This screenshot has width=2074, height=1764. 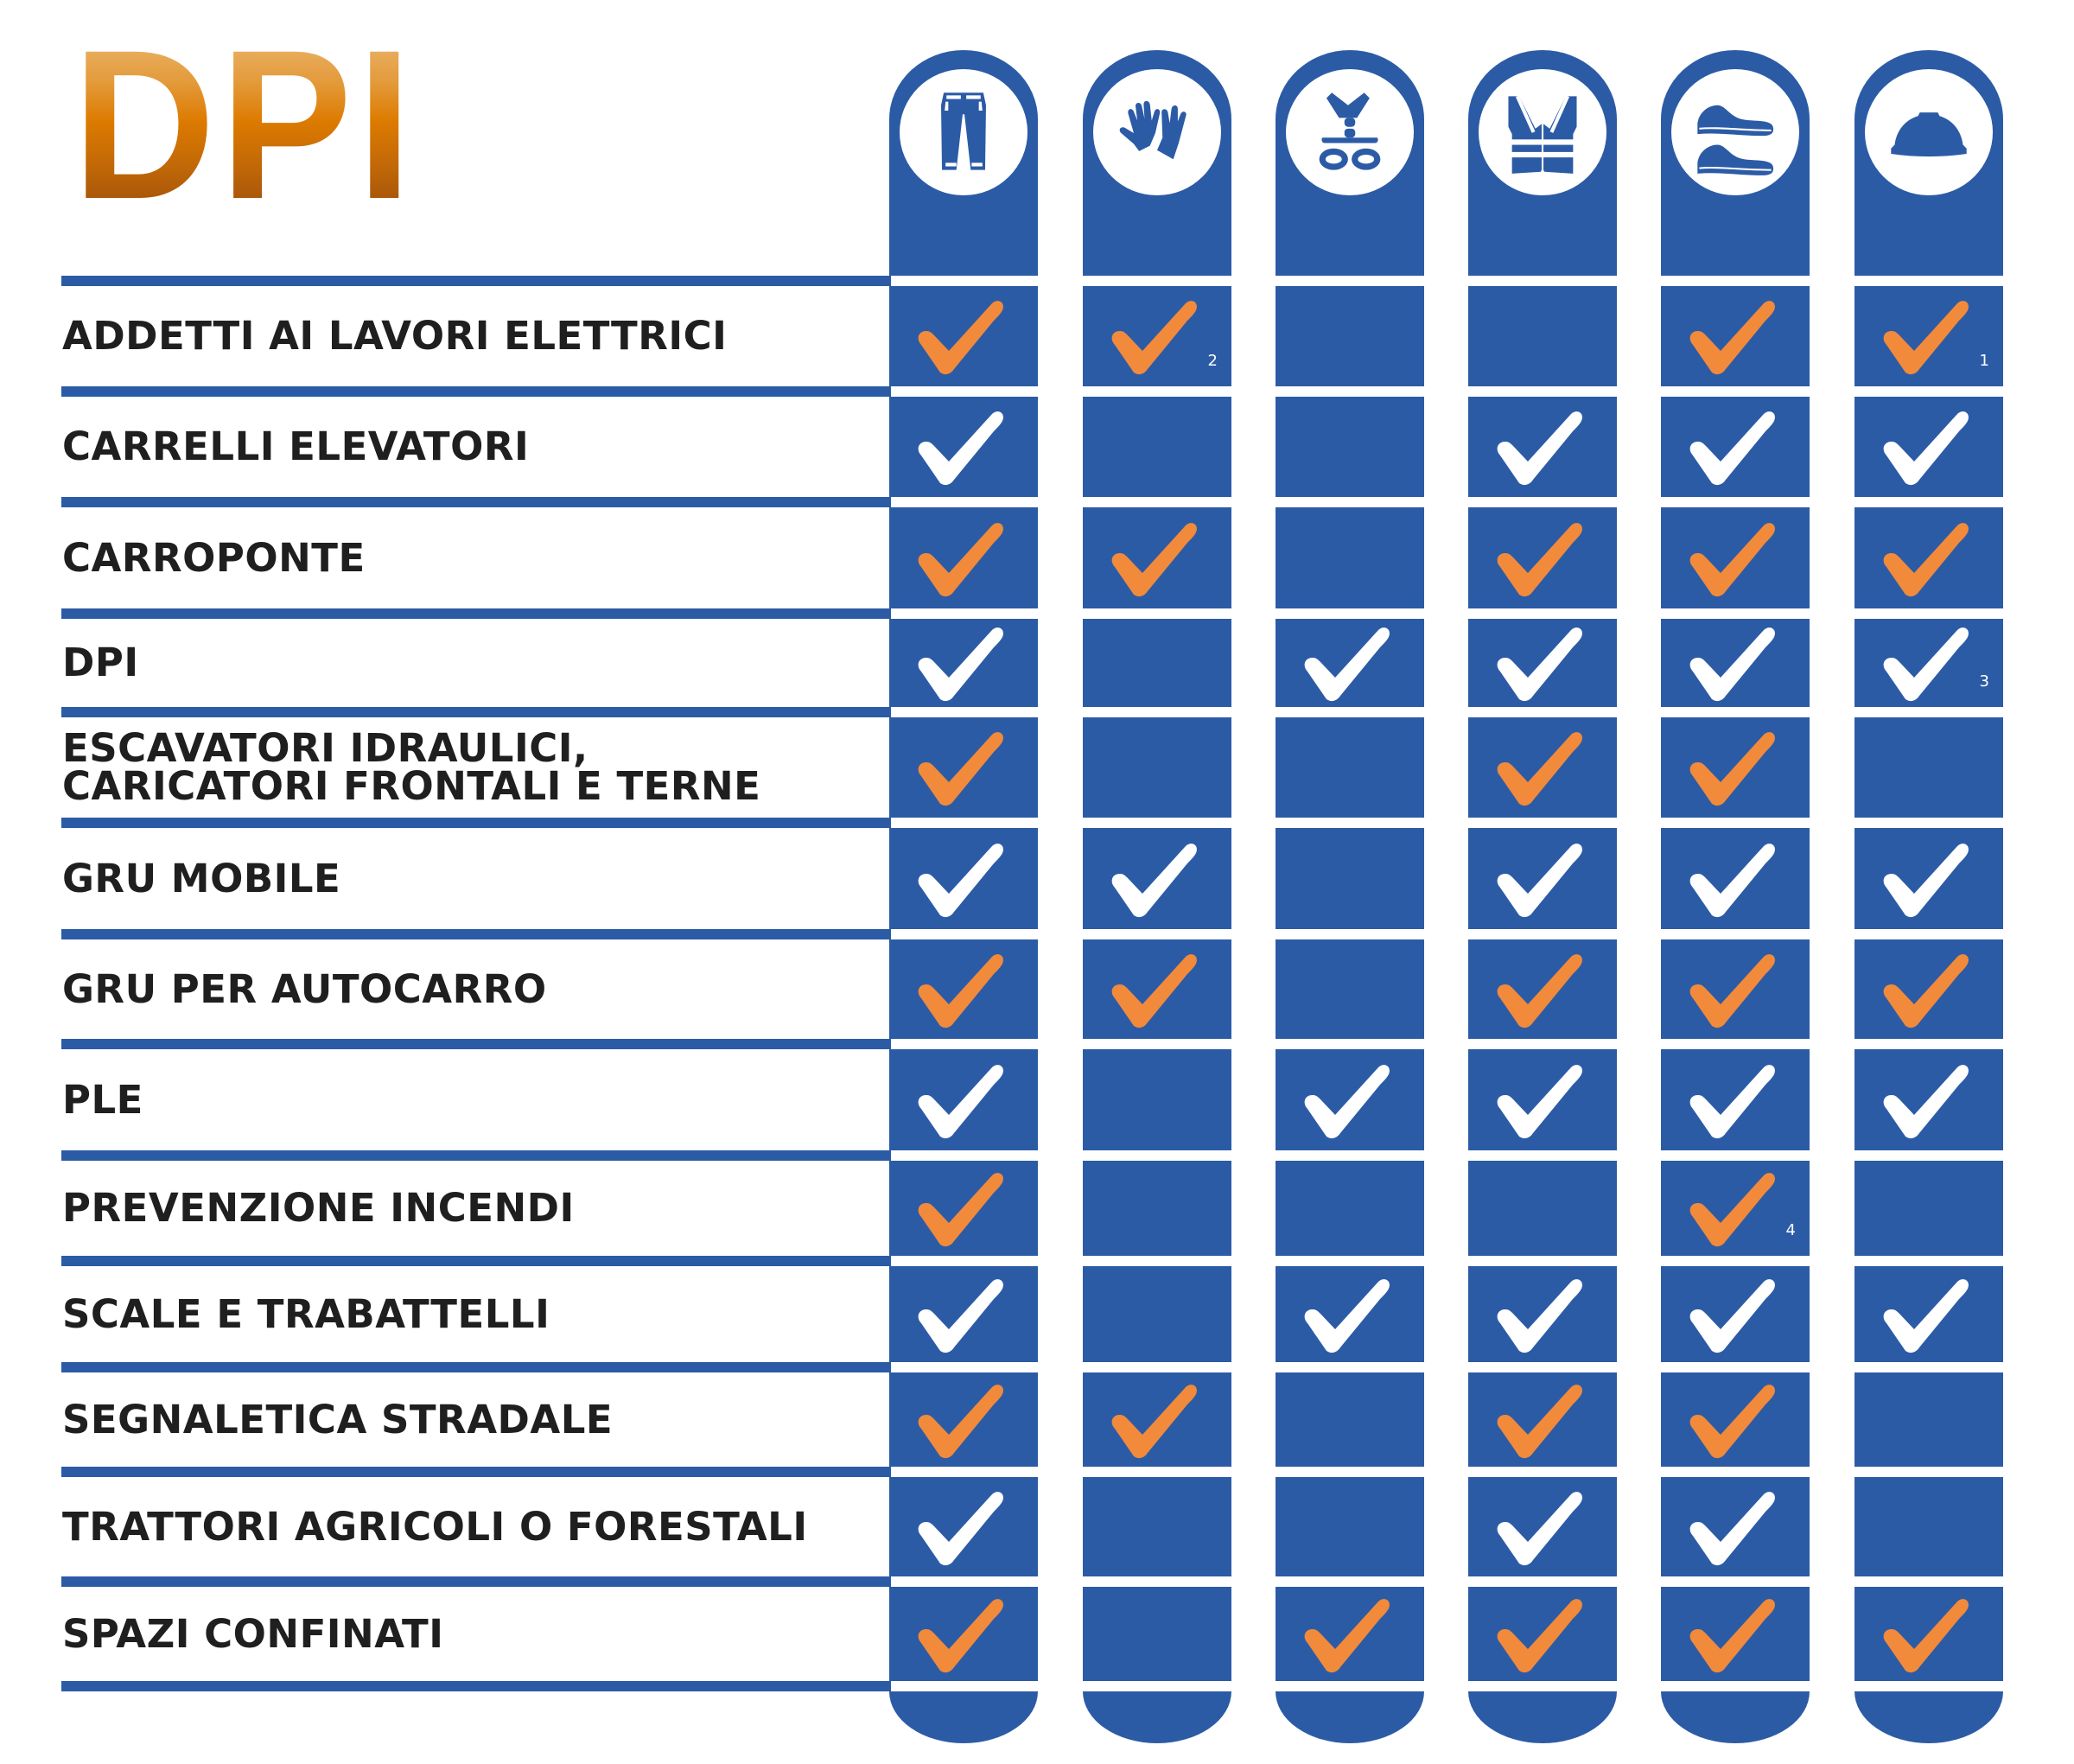 What do you see at coordinates (1984, 681) in the screenshot?
I see `footnote-marker: 3` at bounding box center [1984, 681].